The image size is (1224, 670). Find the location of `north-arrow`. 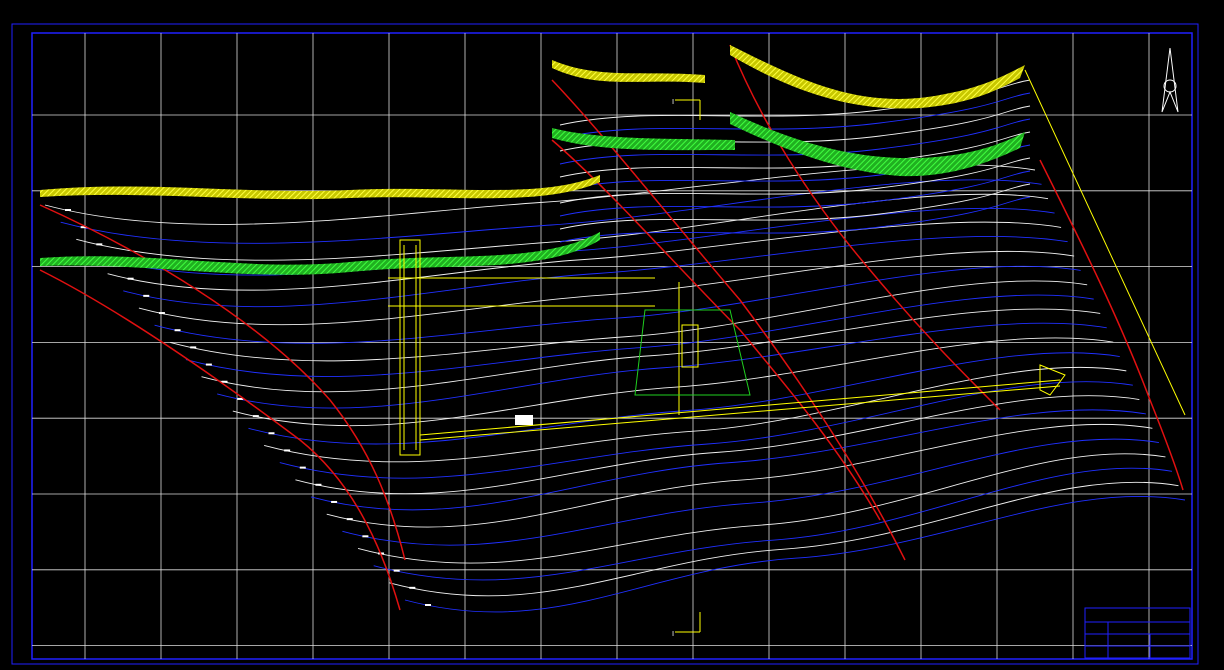

north-arrow is located at coordinates (1170, 80).